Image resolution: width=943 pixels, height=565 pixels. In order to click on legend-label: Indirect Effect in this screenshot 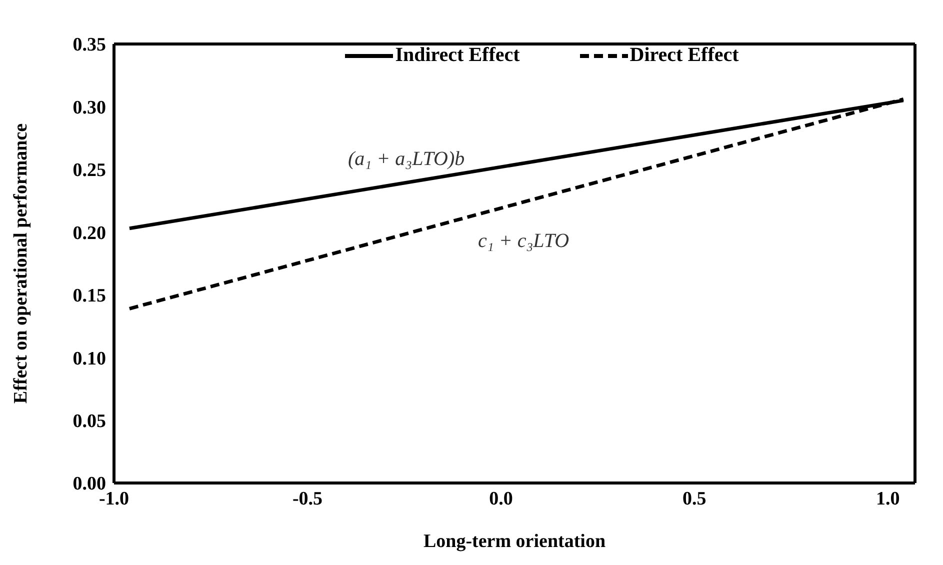, I will do `click(457, 55)`.